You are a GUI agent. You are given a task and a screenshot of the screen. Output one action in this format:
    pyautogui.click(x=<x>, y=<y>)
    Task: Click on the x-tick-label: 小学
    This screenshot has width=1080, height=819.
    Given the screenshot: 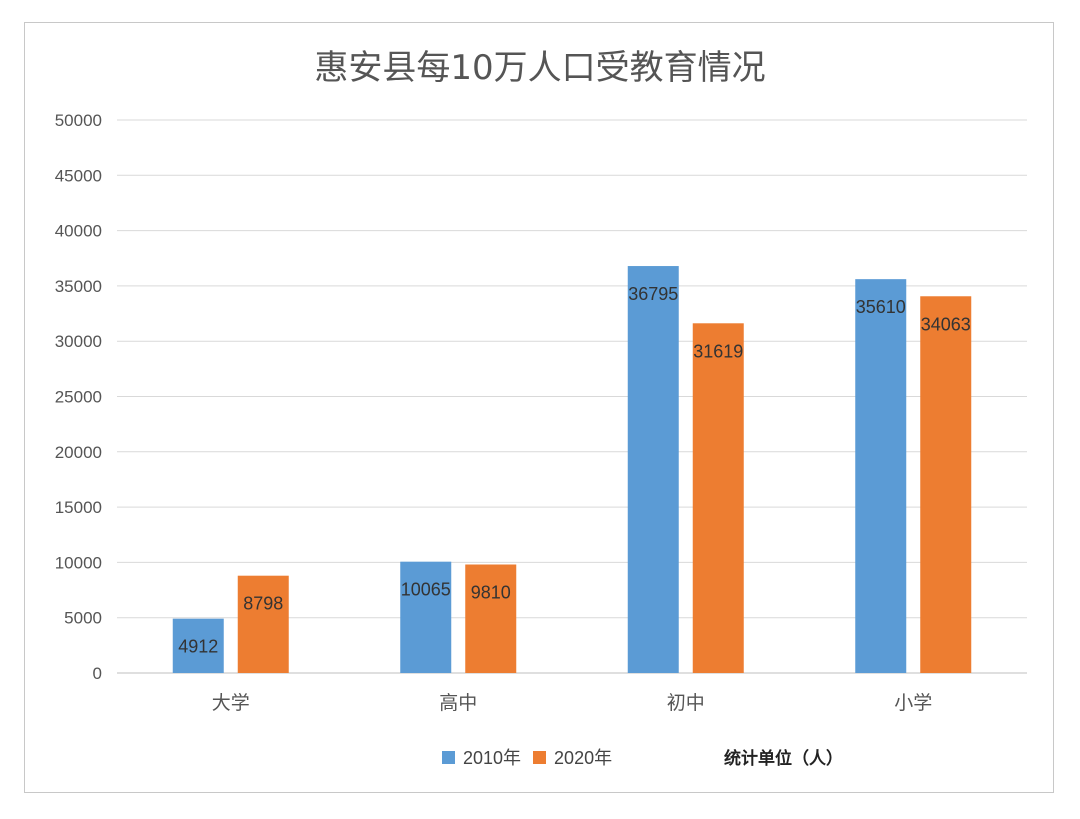 What is the action you would take?
    pyautogui.click(x=913, y=703)
    